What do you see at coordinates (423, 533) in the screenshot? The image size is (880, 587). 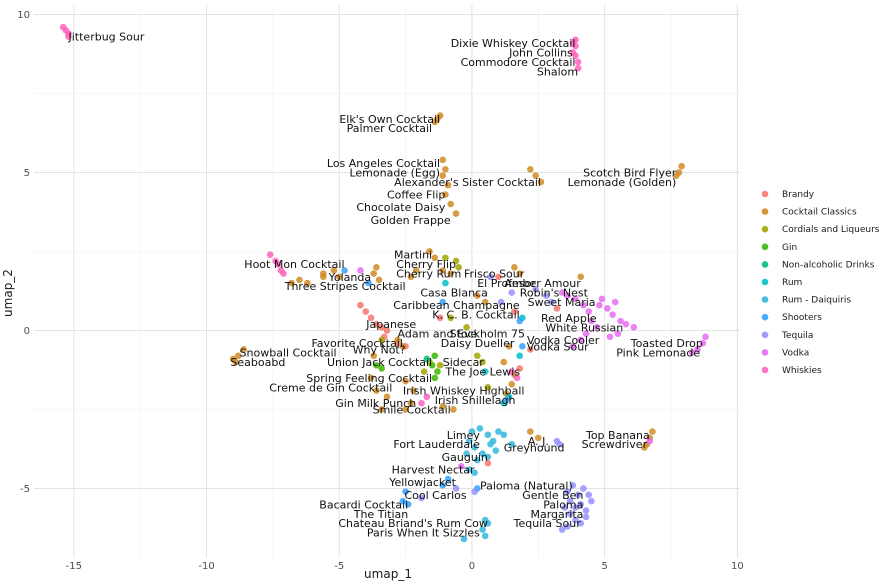 I see `point-label: Paris When It Sizzles` at bounding box center [423, 533].